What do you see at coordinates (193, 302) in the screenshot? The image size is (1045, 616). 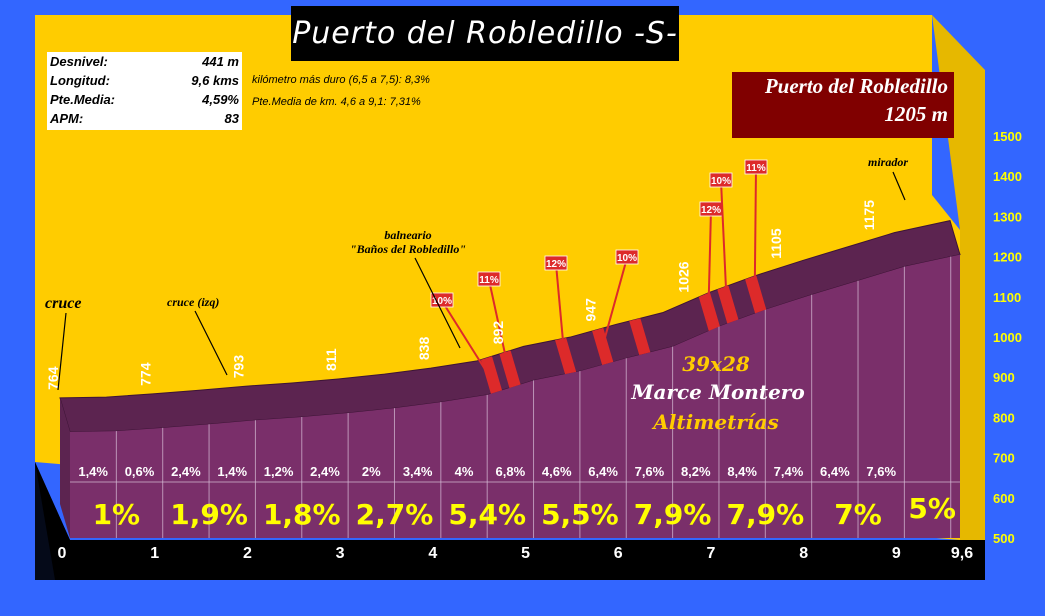 I see `annotation-cruce-izq: cruce (izq)` at bounding box center [193, 302].